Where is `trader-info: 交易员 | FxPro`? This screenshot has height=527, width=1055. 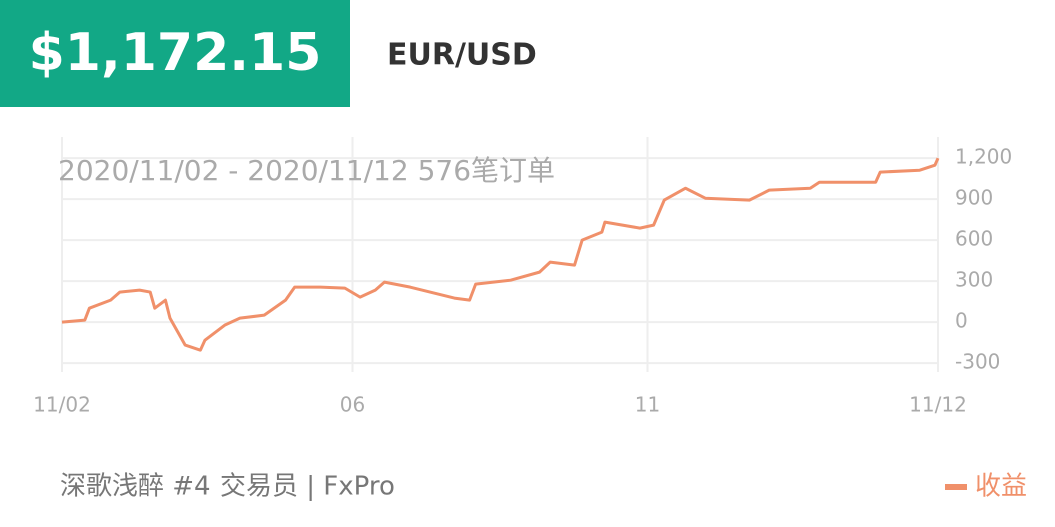
trader-info: 交易员 | FxPro is located at coordinates (307, 487).